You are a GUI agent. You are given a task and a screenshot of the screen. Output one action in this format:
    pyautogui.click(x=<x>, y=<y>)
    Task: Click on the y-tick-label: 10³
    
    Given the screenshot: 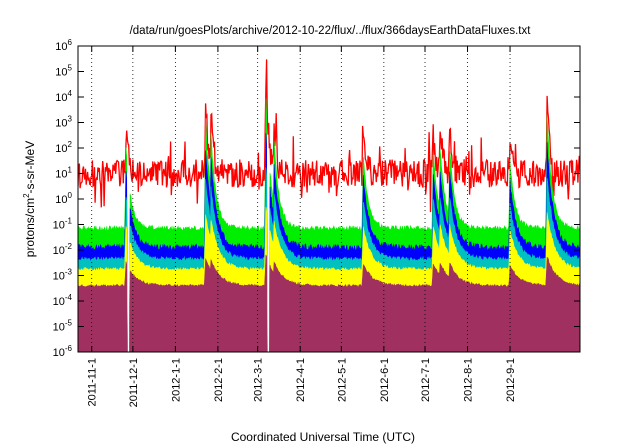 What is the action you would take?
    pyautogui.click(x=63, y=122)
    